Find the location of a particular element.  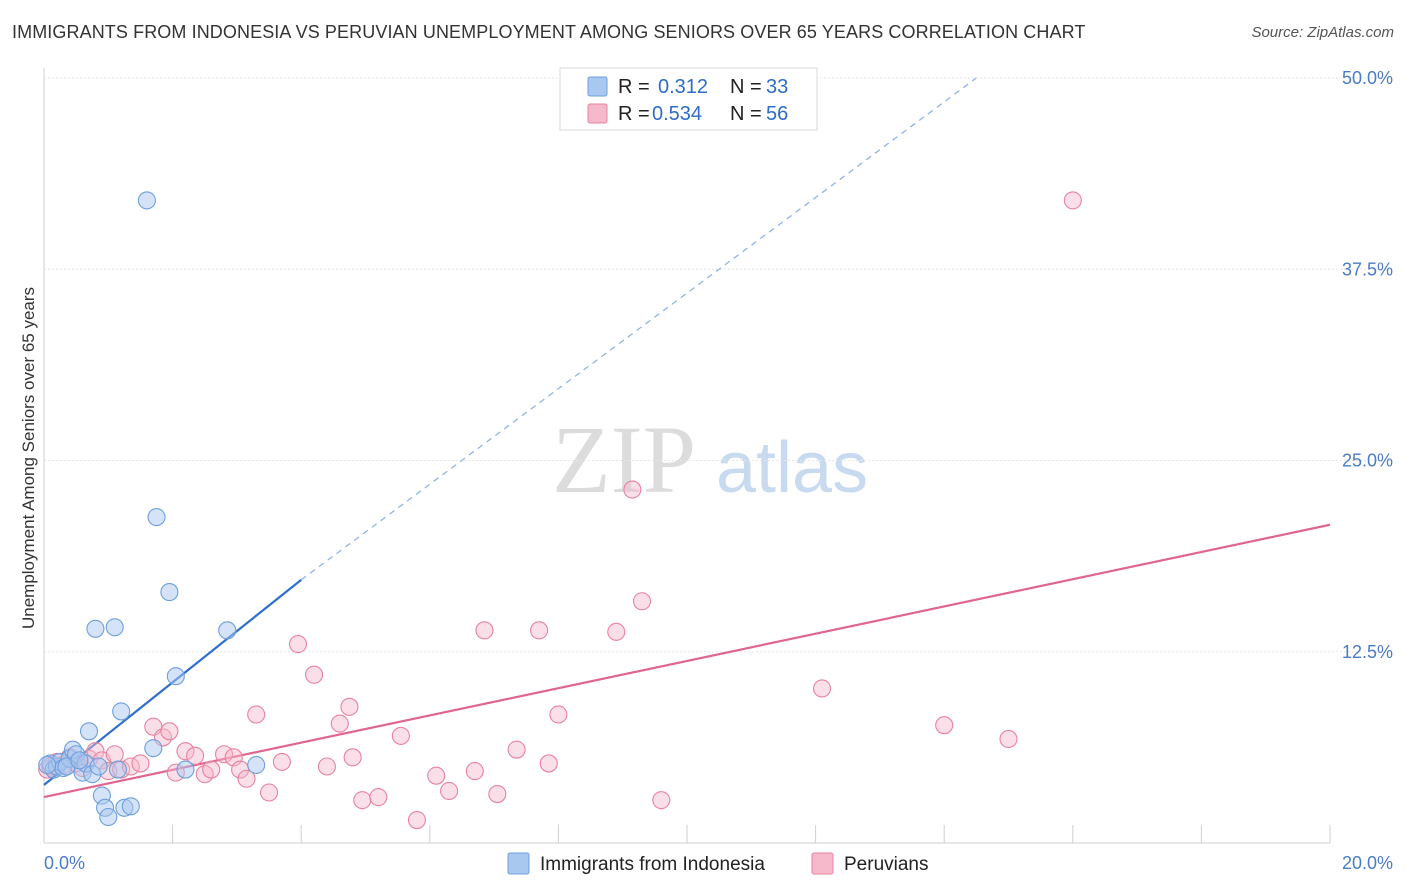

bottom-legend-label-1: Immigrants from Indonesia is located at coordinates (652, 864).